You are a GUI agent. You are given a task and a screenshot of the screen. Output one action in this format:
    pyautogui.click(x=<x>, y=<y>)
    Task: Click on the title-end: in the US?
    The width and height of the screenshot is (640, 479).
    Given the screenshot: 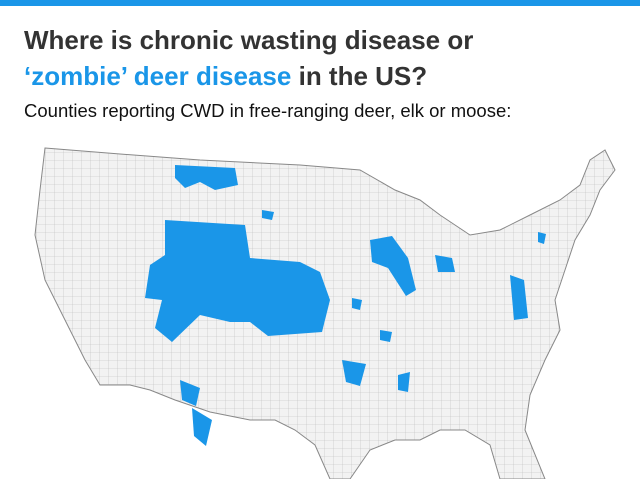 What is the action you would take?
    pyautogui.click(x=363, y=76)
    